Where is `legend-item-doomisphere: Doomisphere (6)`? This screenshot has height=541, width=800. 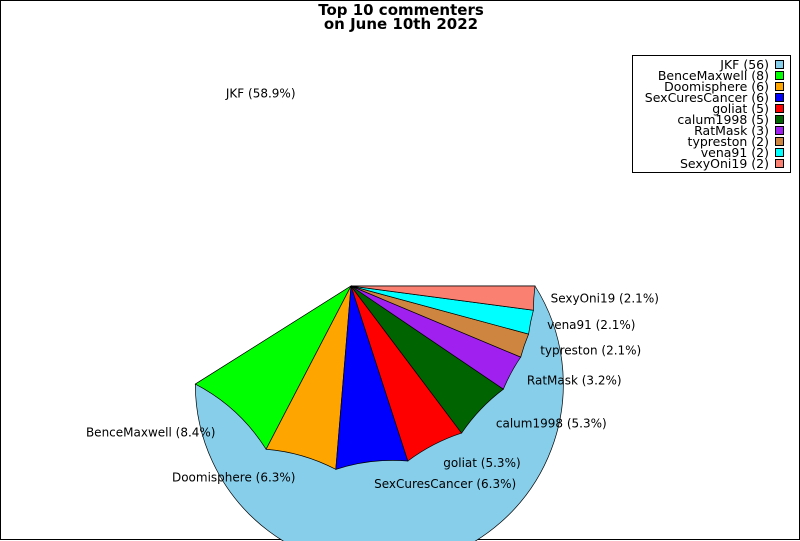 legend-item-doomisphere: Doomisphere (6) is located at coordinates (711, 86).